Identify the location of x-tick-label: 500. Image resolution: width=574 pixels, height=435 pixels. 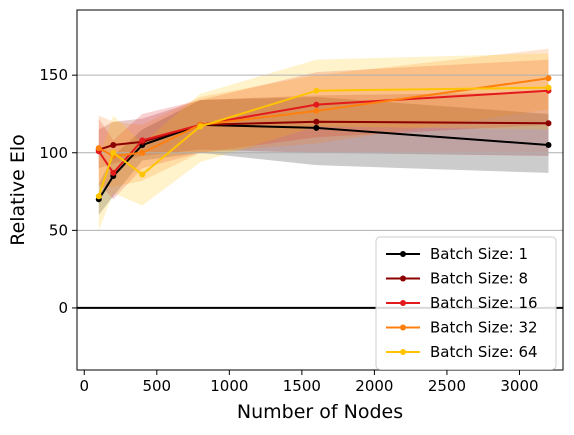
(156, 386).